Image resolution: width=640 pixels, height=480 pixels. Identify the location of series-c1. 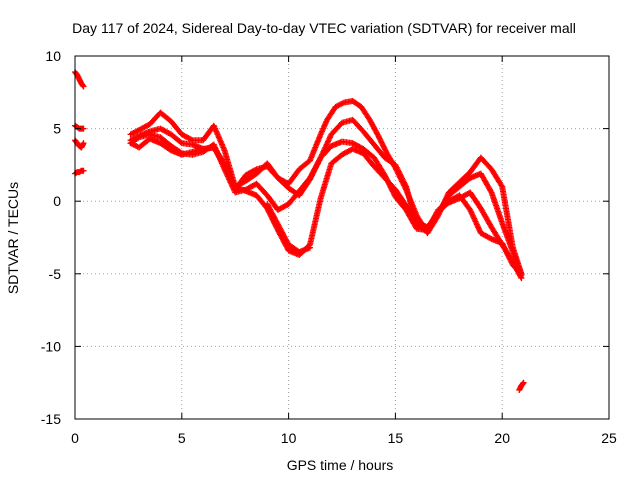
(521, 386).